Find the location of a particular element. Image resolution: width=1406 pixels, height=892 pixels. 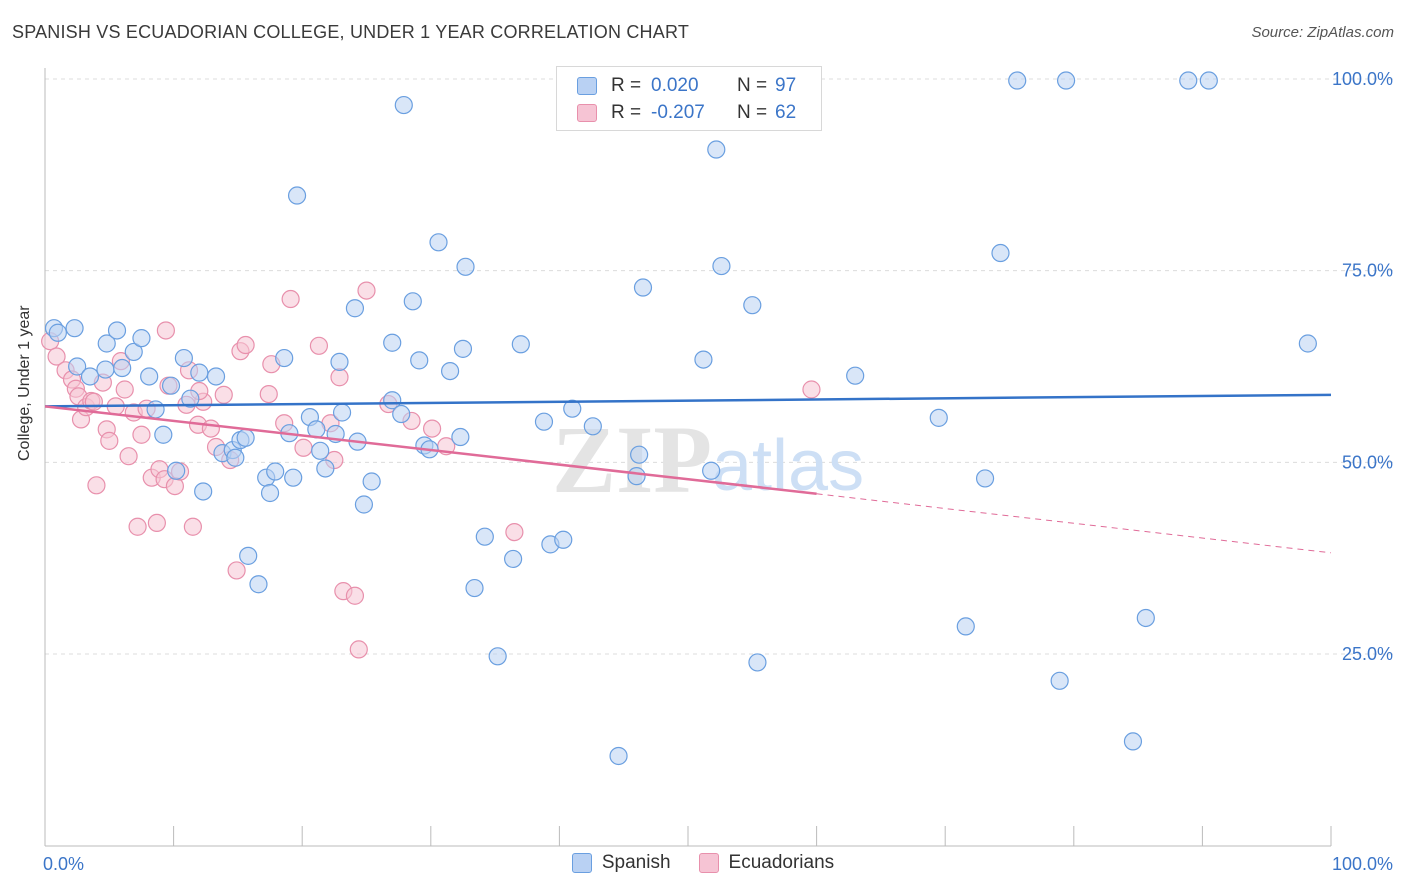

y-tick-label: 25.0% is located at coordinates (1367, 654).